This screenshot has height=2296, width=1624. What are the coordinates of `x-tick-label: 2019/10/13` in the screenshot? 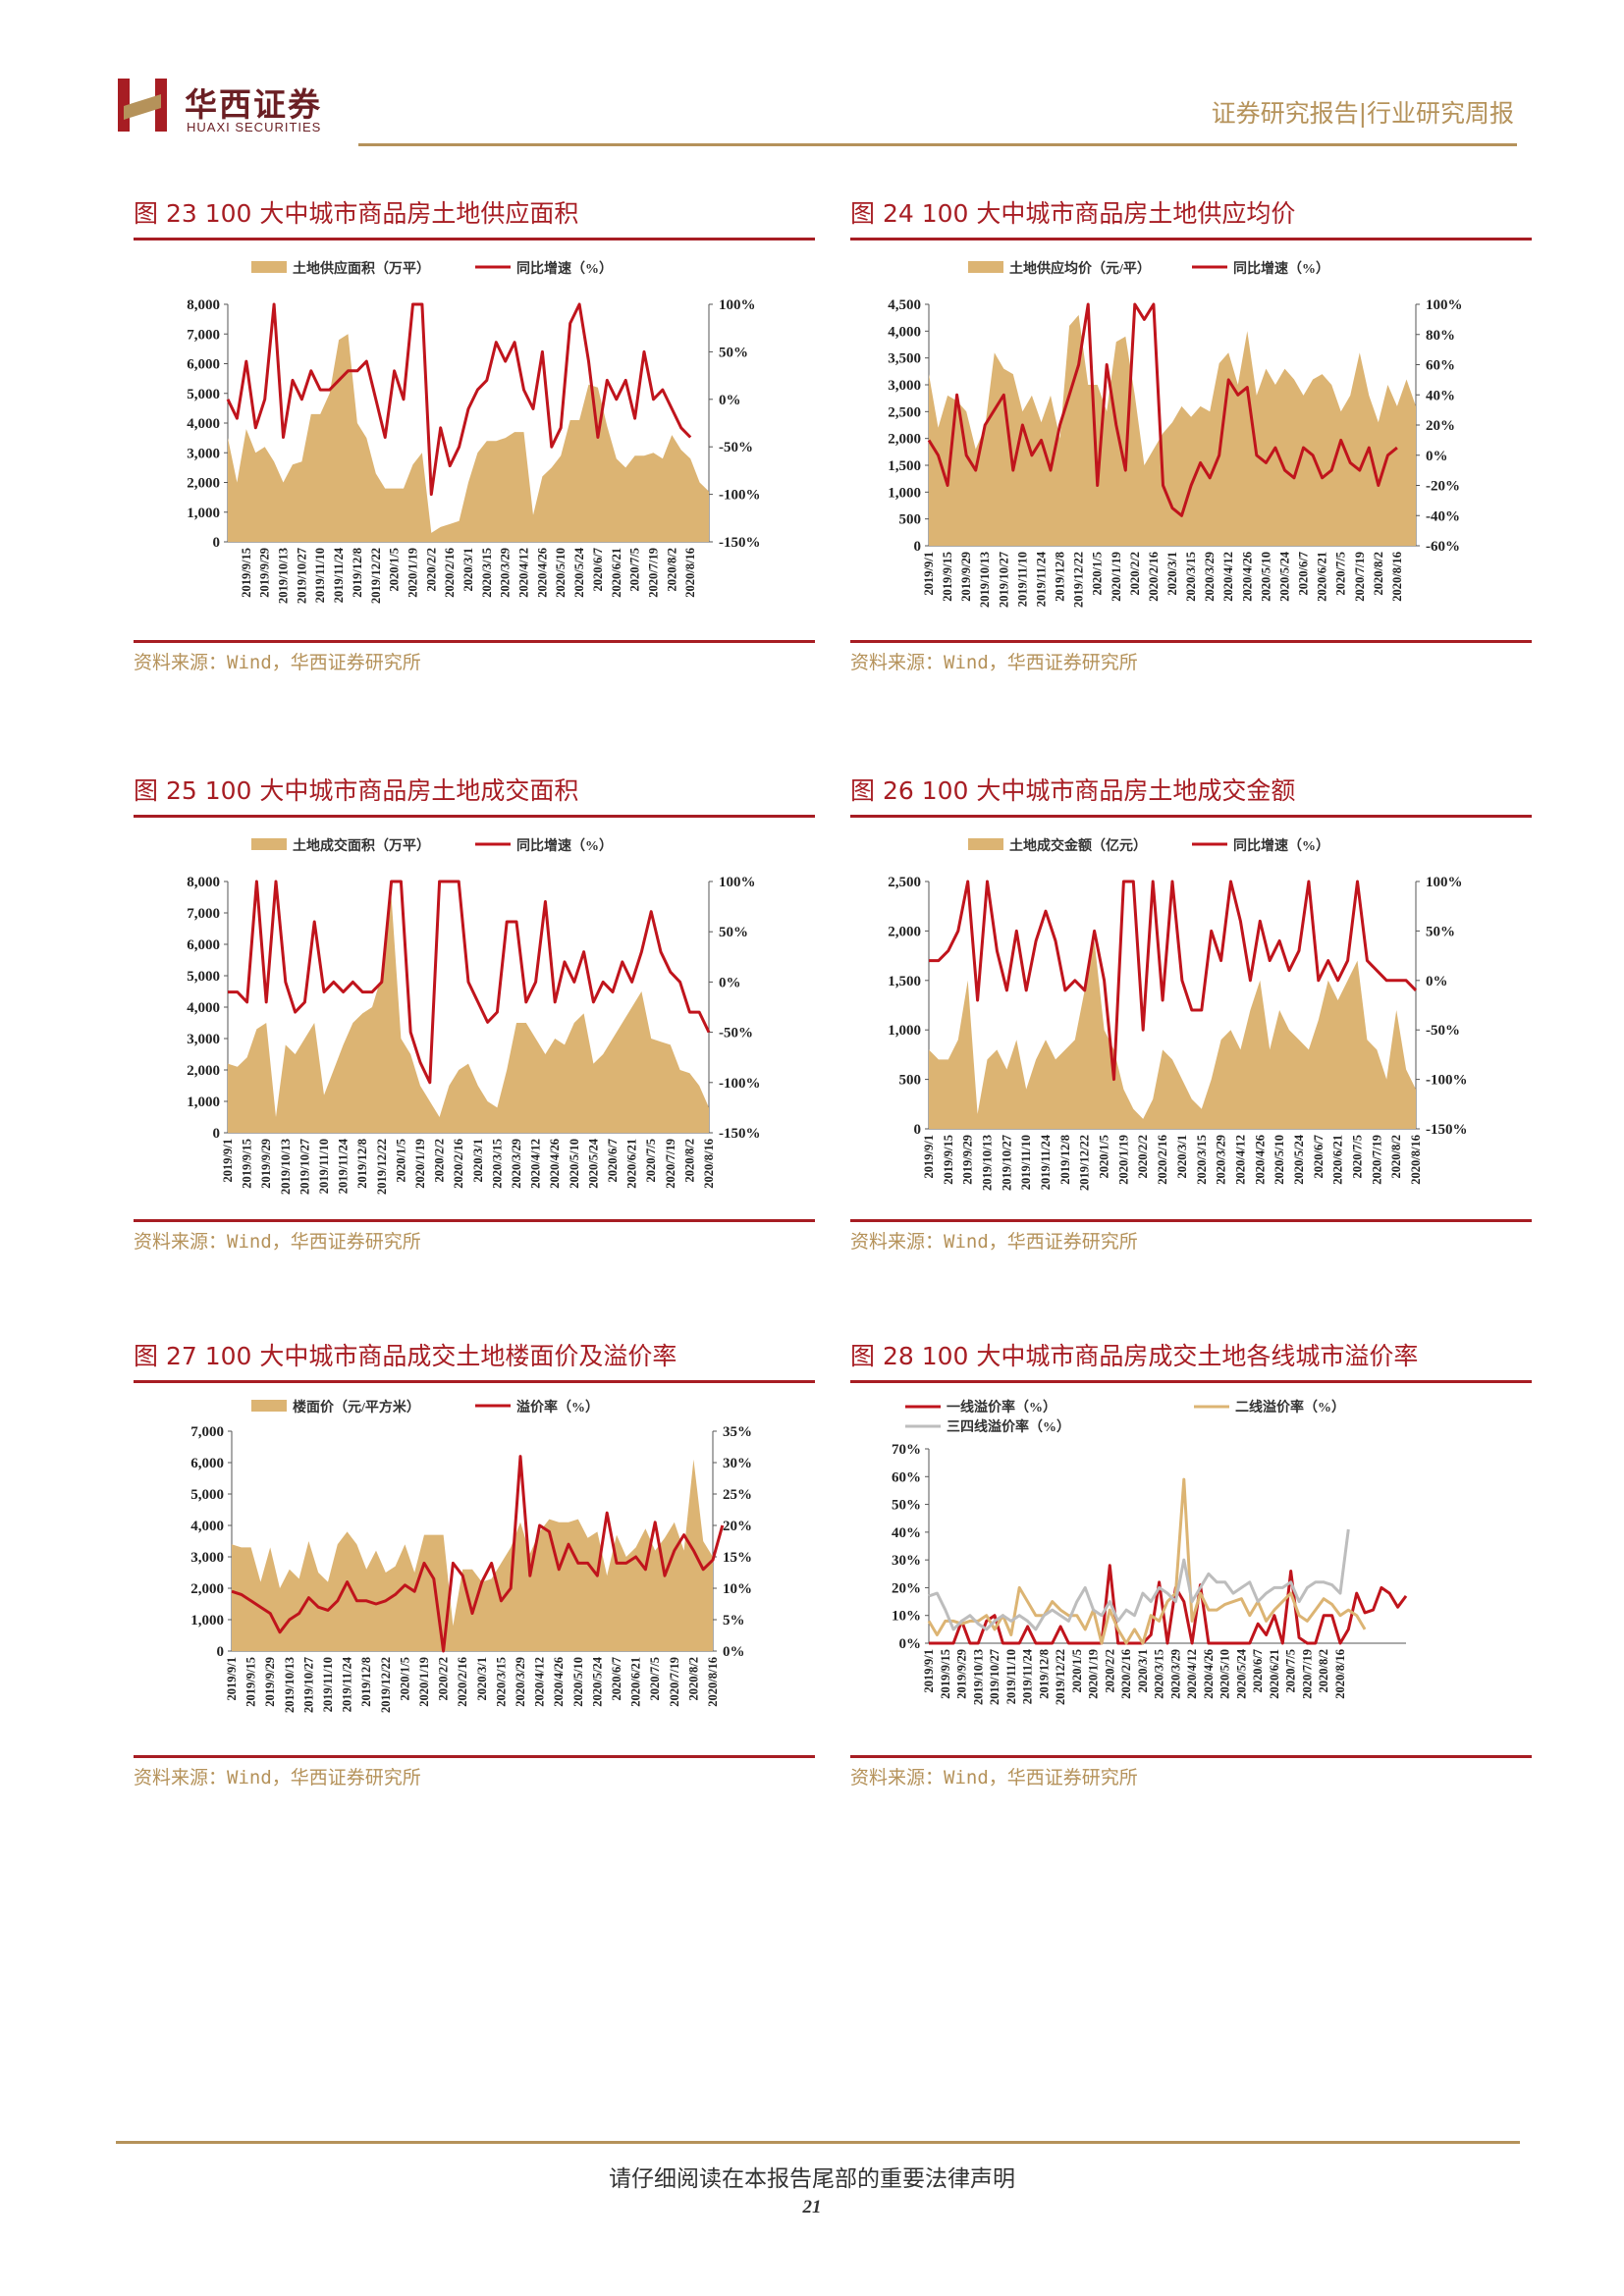 It's located at (978, 1677).